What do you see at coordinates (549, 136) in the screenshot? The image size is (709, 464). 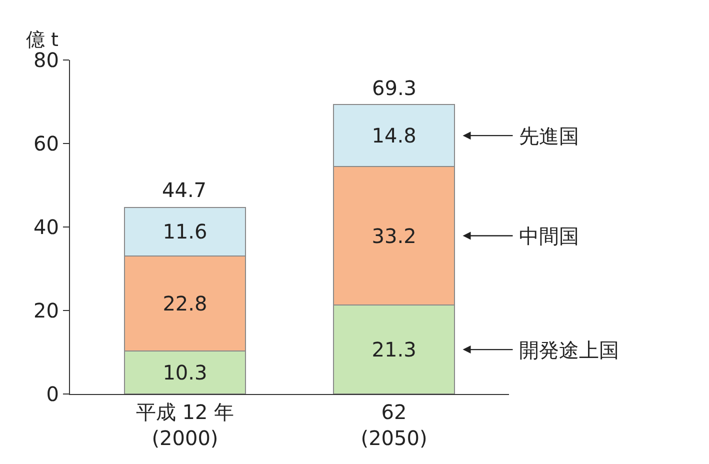 I see `text: 先進国` at bounding box center [549, 136].